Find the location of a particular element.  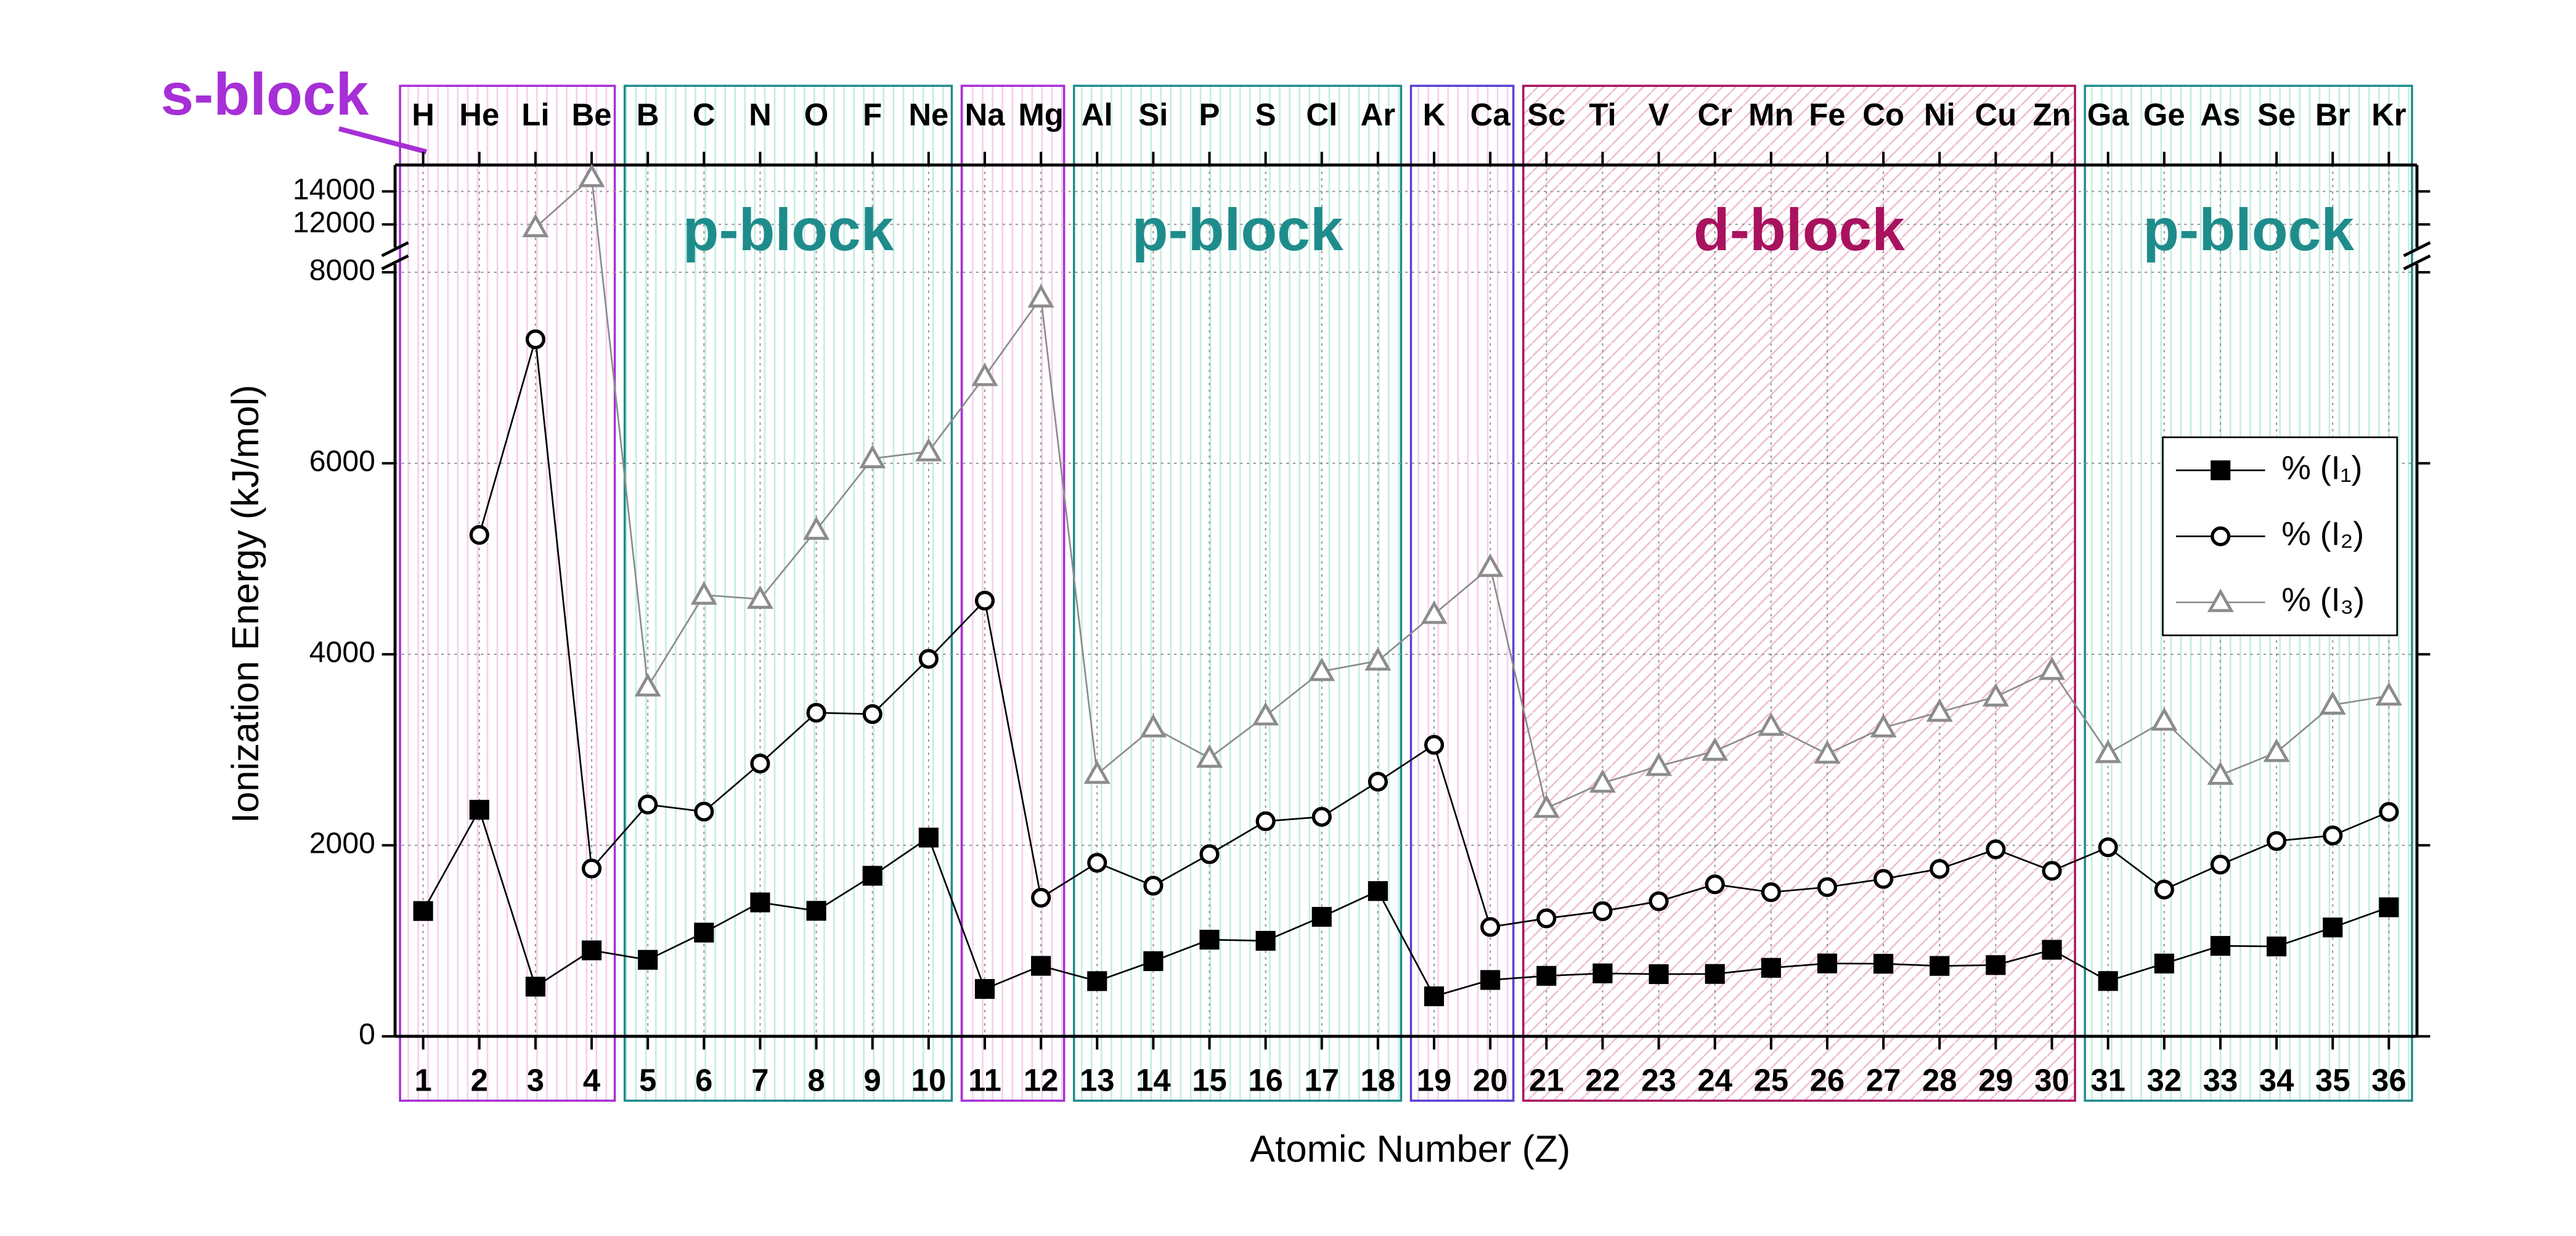

legend-label: % (I₂) is located at coordinates (2322, 534).